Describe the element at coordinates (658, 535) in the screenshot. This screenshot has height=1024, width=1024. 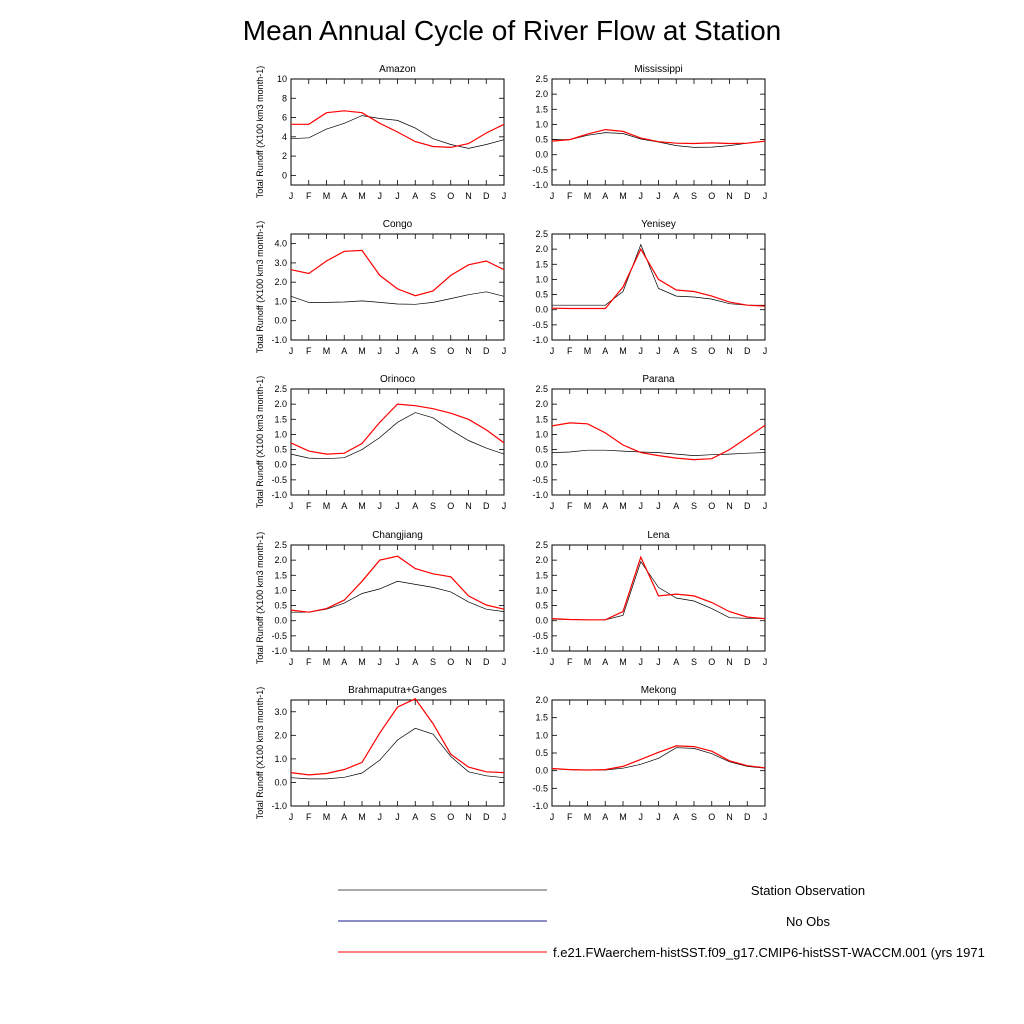
I see `panel-title: Lena` at that location.